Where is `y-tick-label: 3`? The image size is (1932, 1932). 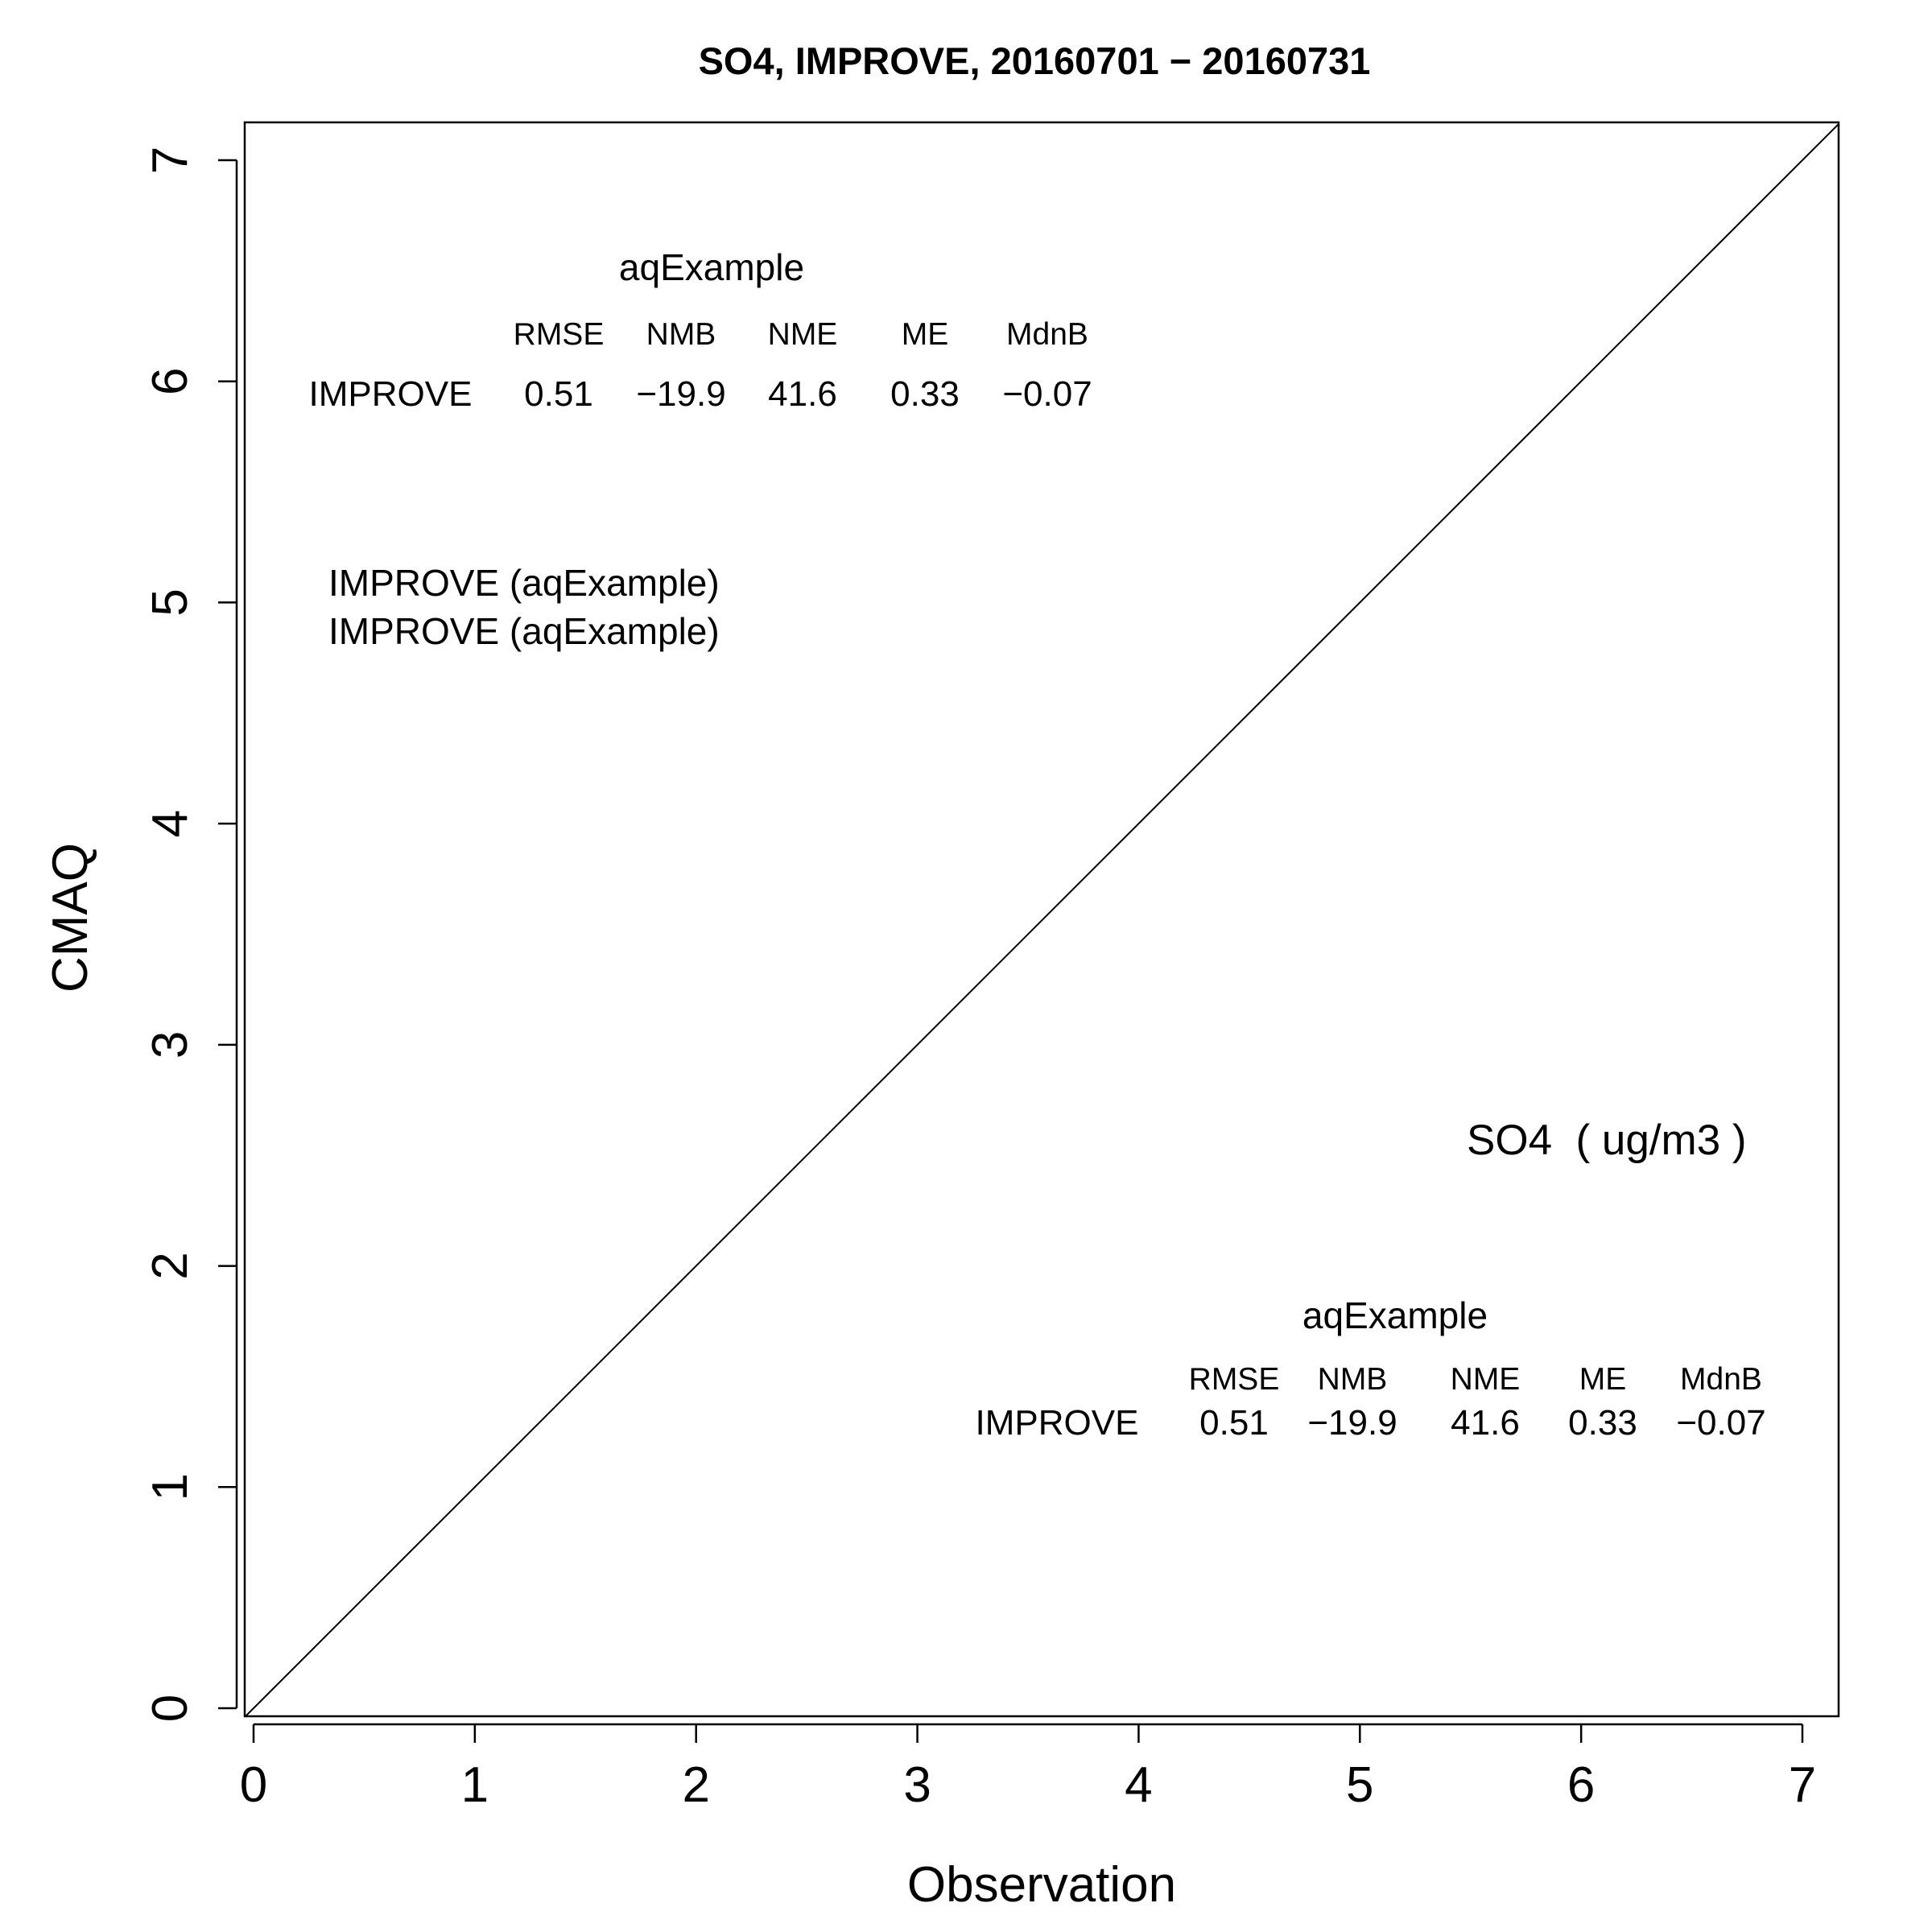 y-tick-label: 3 is located at coordinates (170, 1045).